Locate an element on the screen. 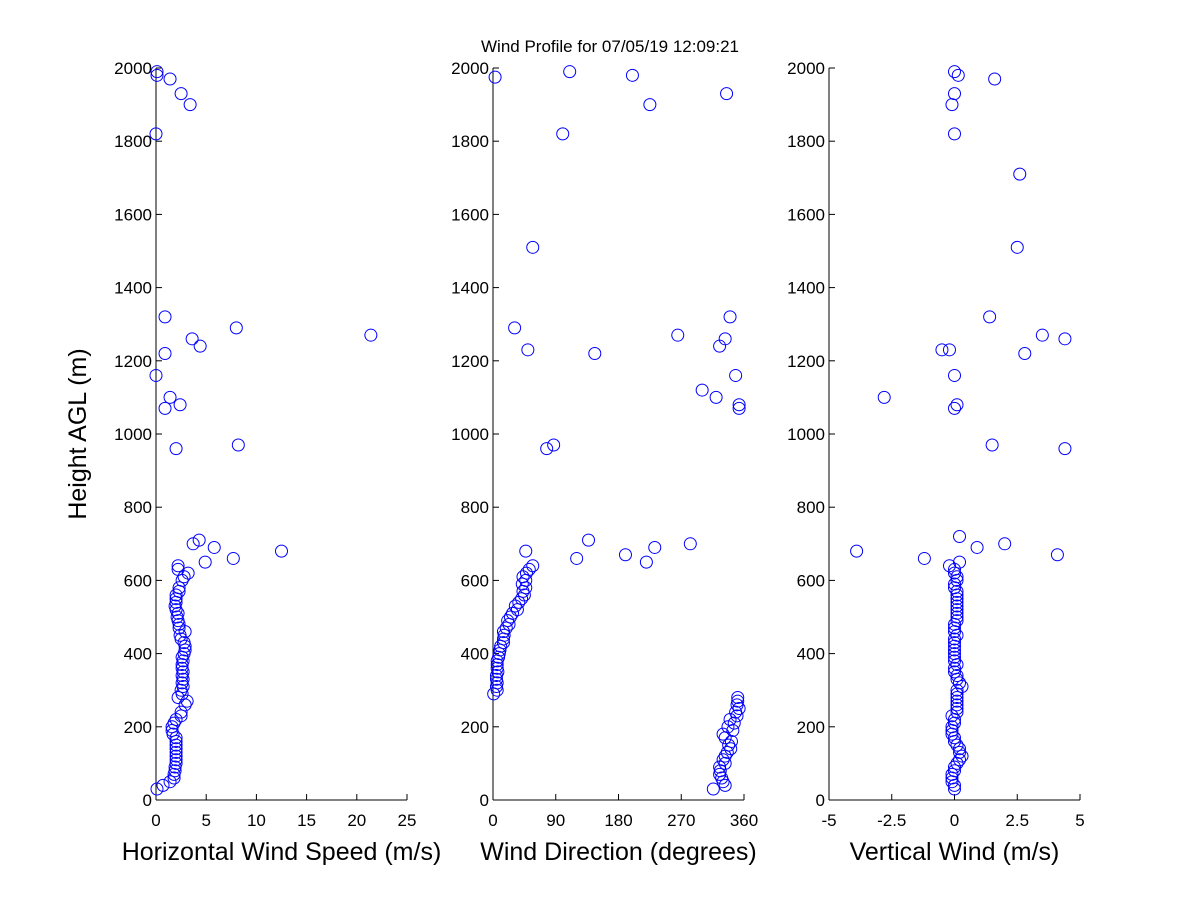 The height and width of the screenshot is (900, 1200). direction-y-tick-label: 1800 is located at coordinates (470, 141).